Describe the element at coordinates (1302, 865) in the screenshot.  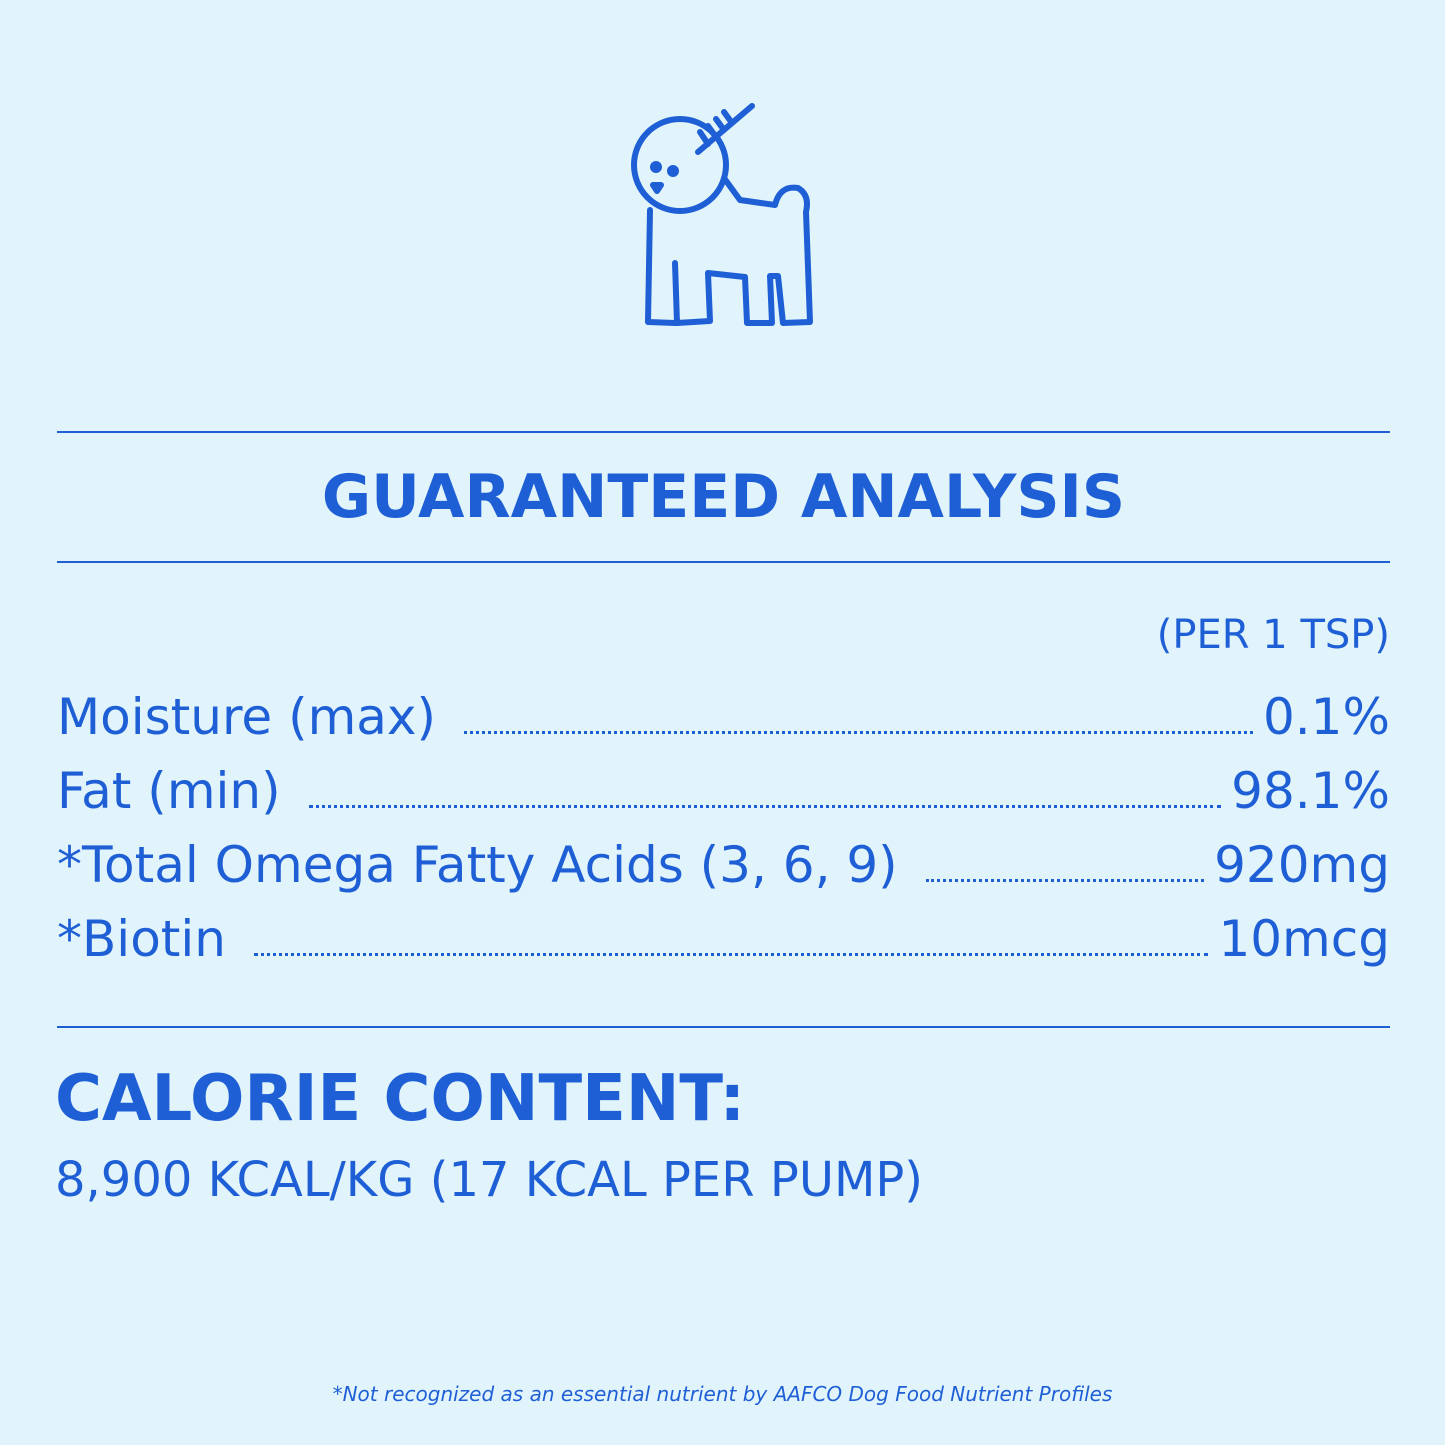
I see `row-value: 920mg` at that location.